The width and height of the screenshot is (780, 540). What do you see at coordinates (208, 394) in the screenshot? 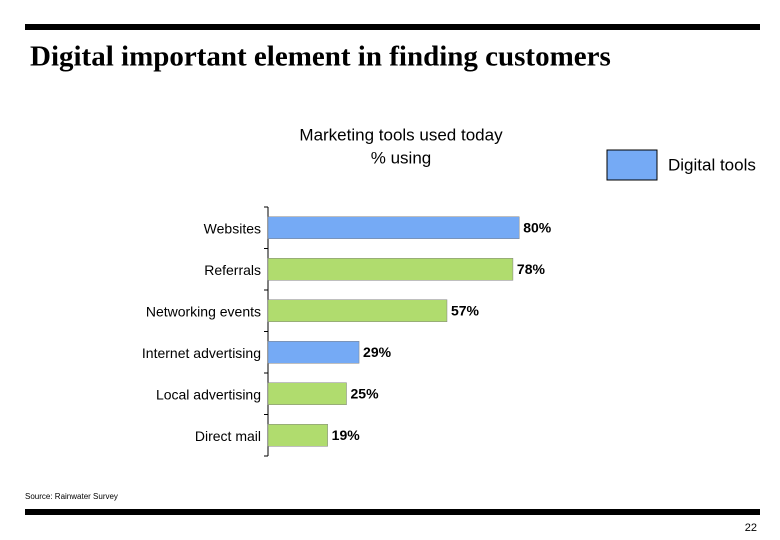
I see `category-label: Local advertising` at bounding box center [208, 394].